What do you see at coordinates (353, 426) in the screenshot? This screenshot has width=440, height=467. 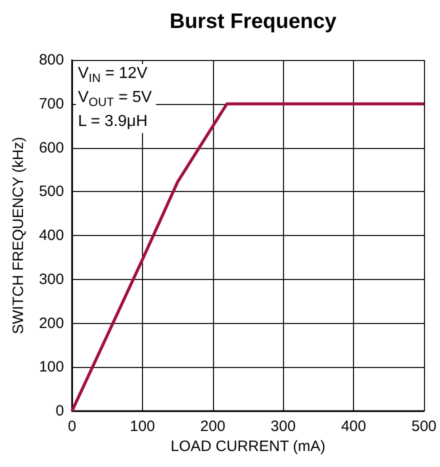 I see `x-tick-label: 400` at bounding box center [353, 426].